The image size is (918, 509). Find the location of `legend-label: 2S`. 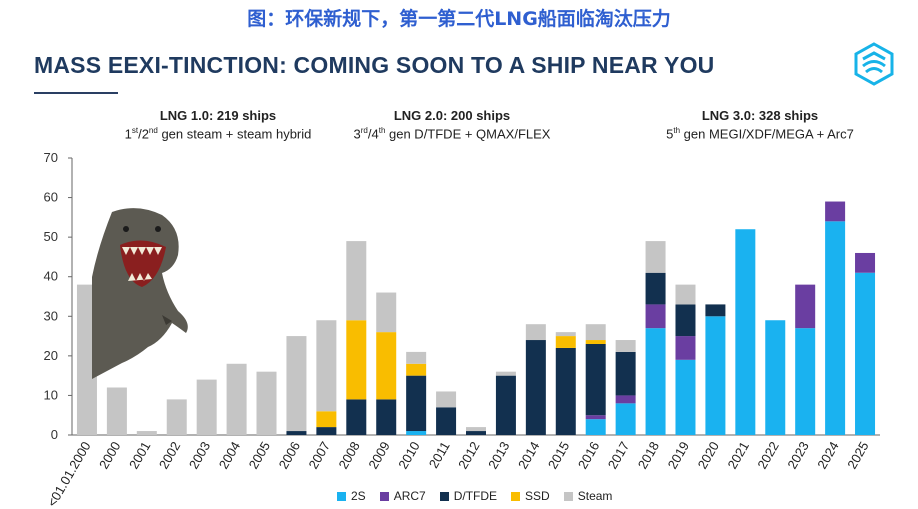

legend-label: 2S is located at coordinates (358, 496).